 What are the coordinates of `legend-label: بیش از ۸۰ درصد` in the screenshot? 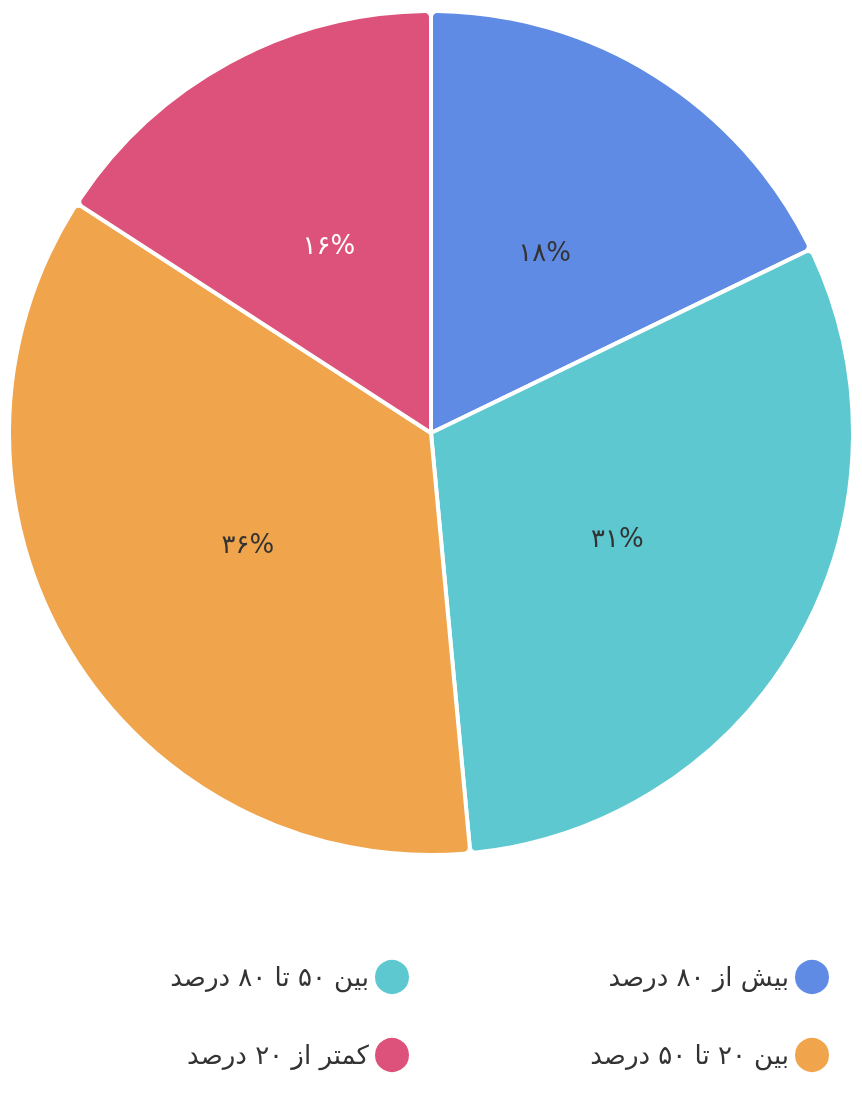 It's located at (698, 977).